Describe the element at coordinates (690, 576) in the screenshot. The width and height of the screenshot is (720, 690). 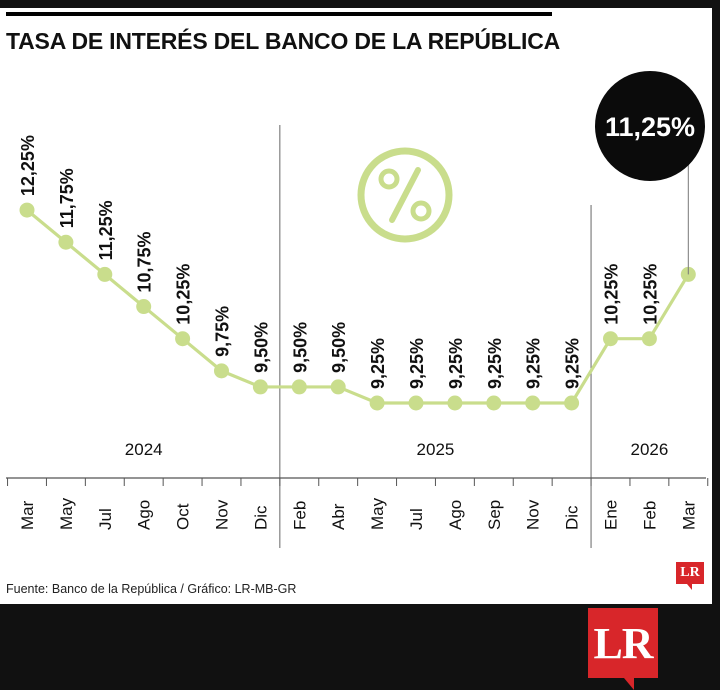
I see `lr-logo-small: LR` at that location.